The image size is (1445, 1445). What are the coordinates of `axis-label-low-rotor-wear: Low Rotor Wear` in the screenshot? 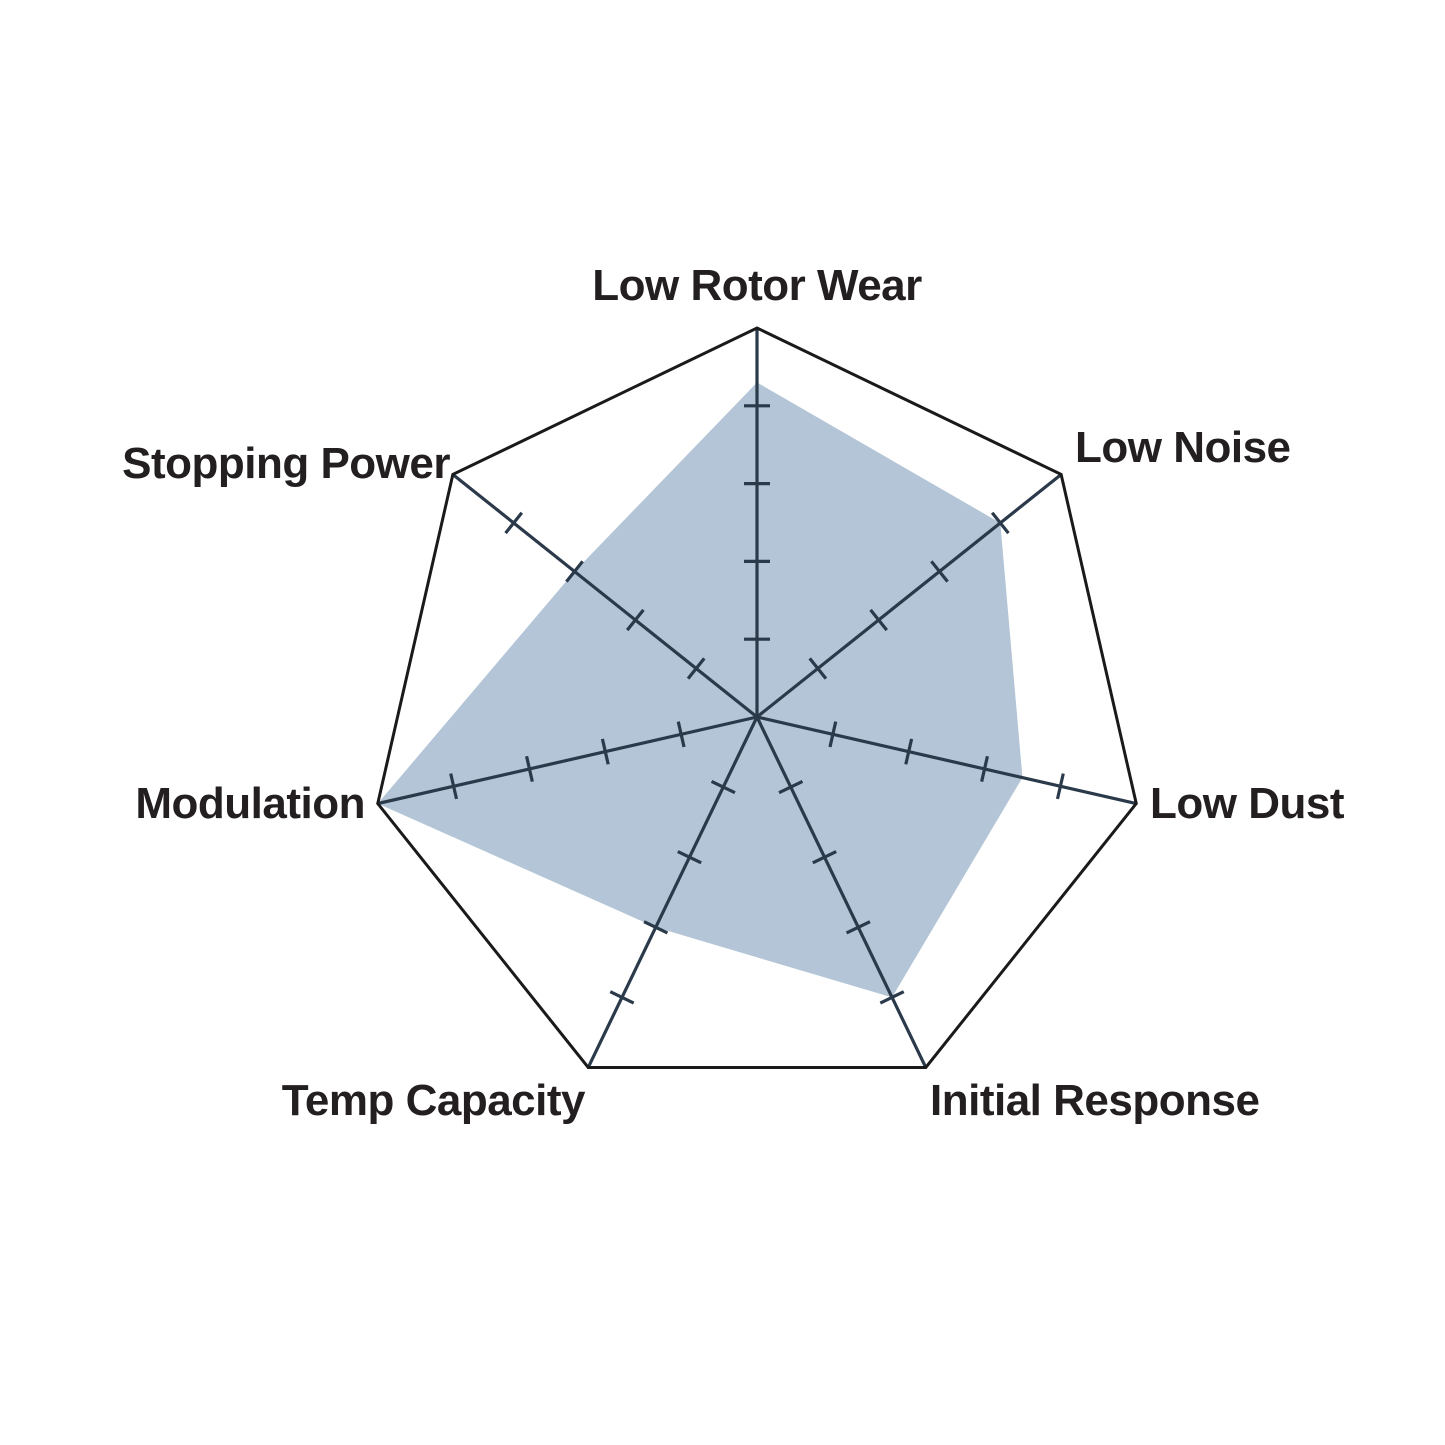 It's located at (757, 285).